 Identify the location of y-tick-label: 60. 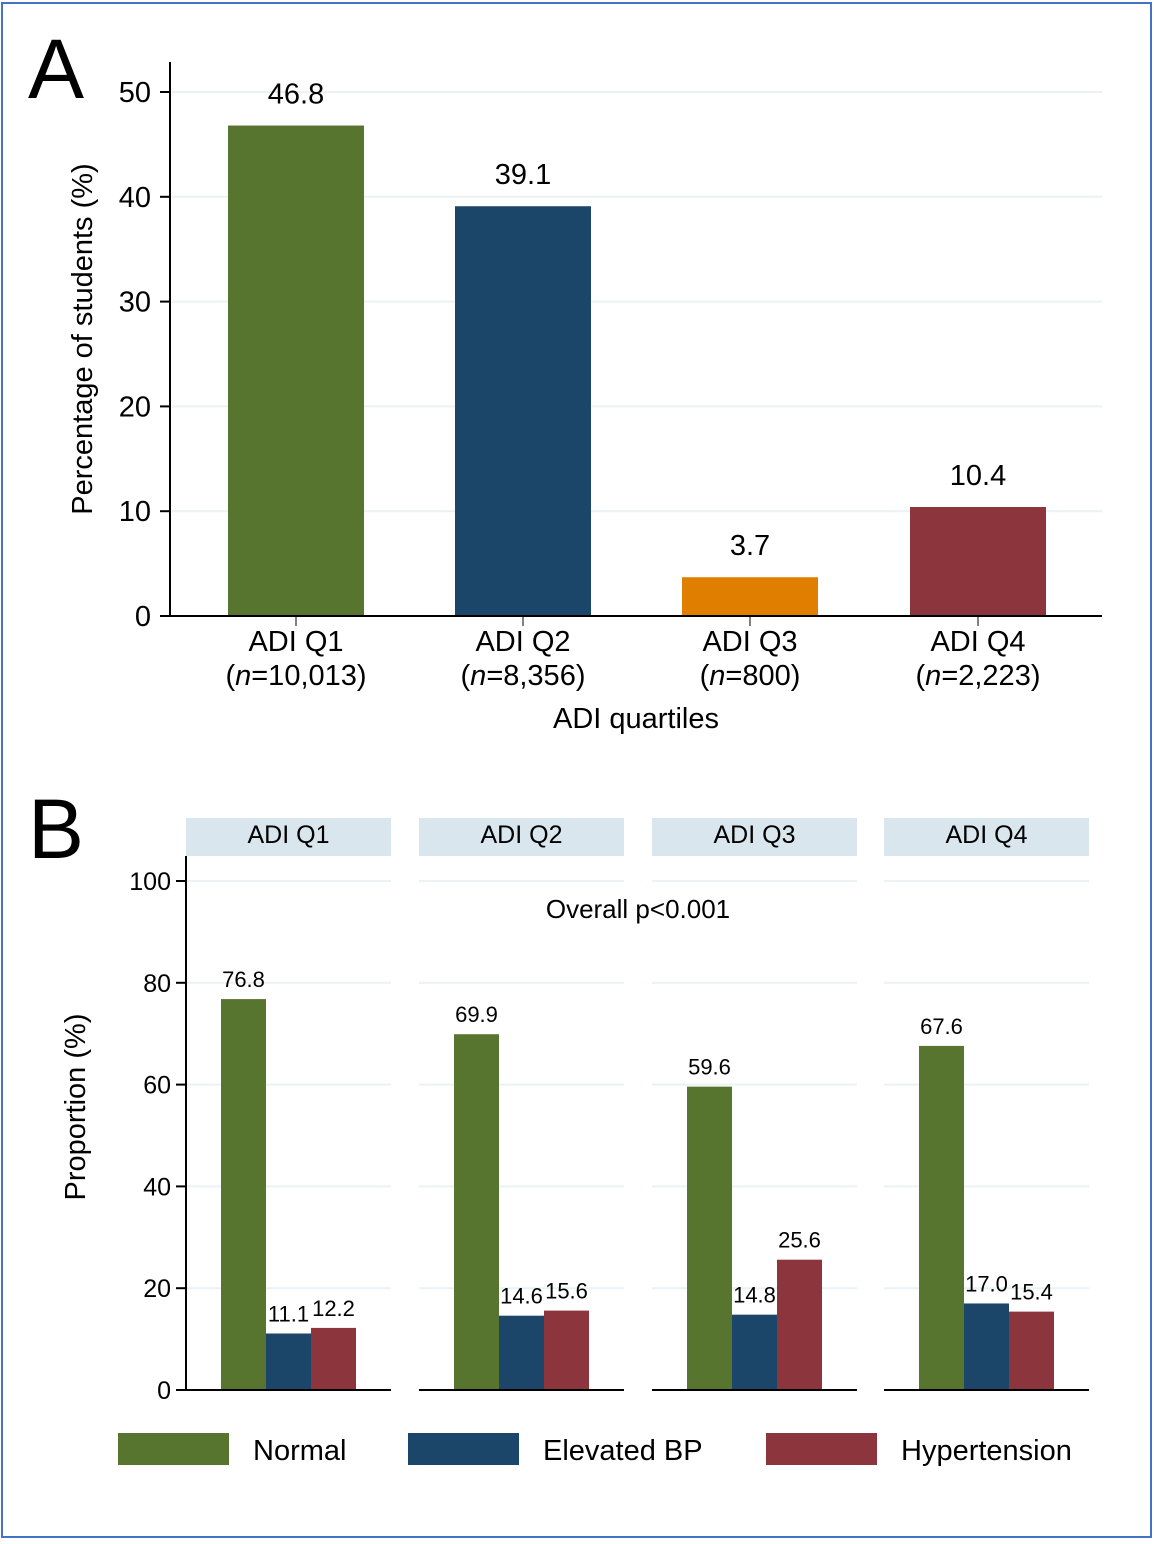
(157, 1086).